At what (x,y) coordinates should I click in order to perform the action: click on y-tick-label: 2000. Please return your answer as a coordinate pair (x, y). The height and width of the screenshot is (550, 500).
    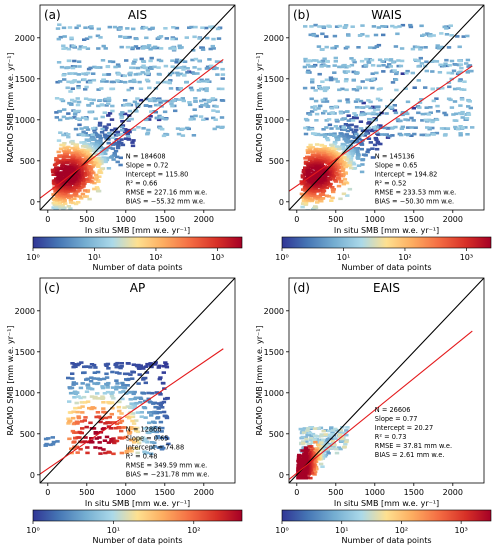
    Looking at the image, I should click on (25, 311).